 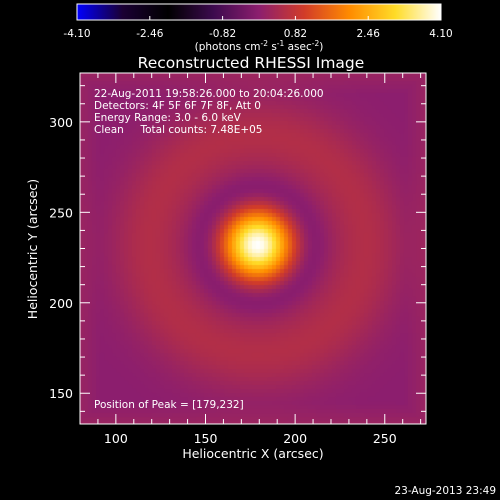 I want to click on y-tick-label: 150, so click(x=61, y=393).